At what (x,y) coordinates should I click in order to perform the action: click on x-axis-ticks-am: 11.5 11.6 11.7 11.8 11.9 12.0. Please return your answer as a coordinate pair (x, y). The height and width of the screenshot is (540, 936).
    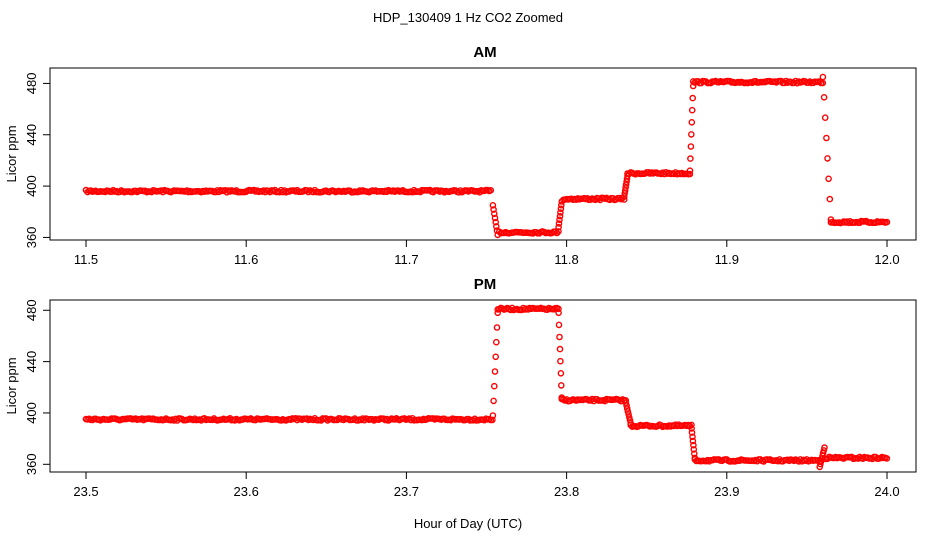
    Looking at the image, I should click on (487, 253).